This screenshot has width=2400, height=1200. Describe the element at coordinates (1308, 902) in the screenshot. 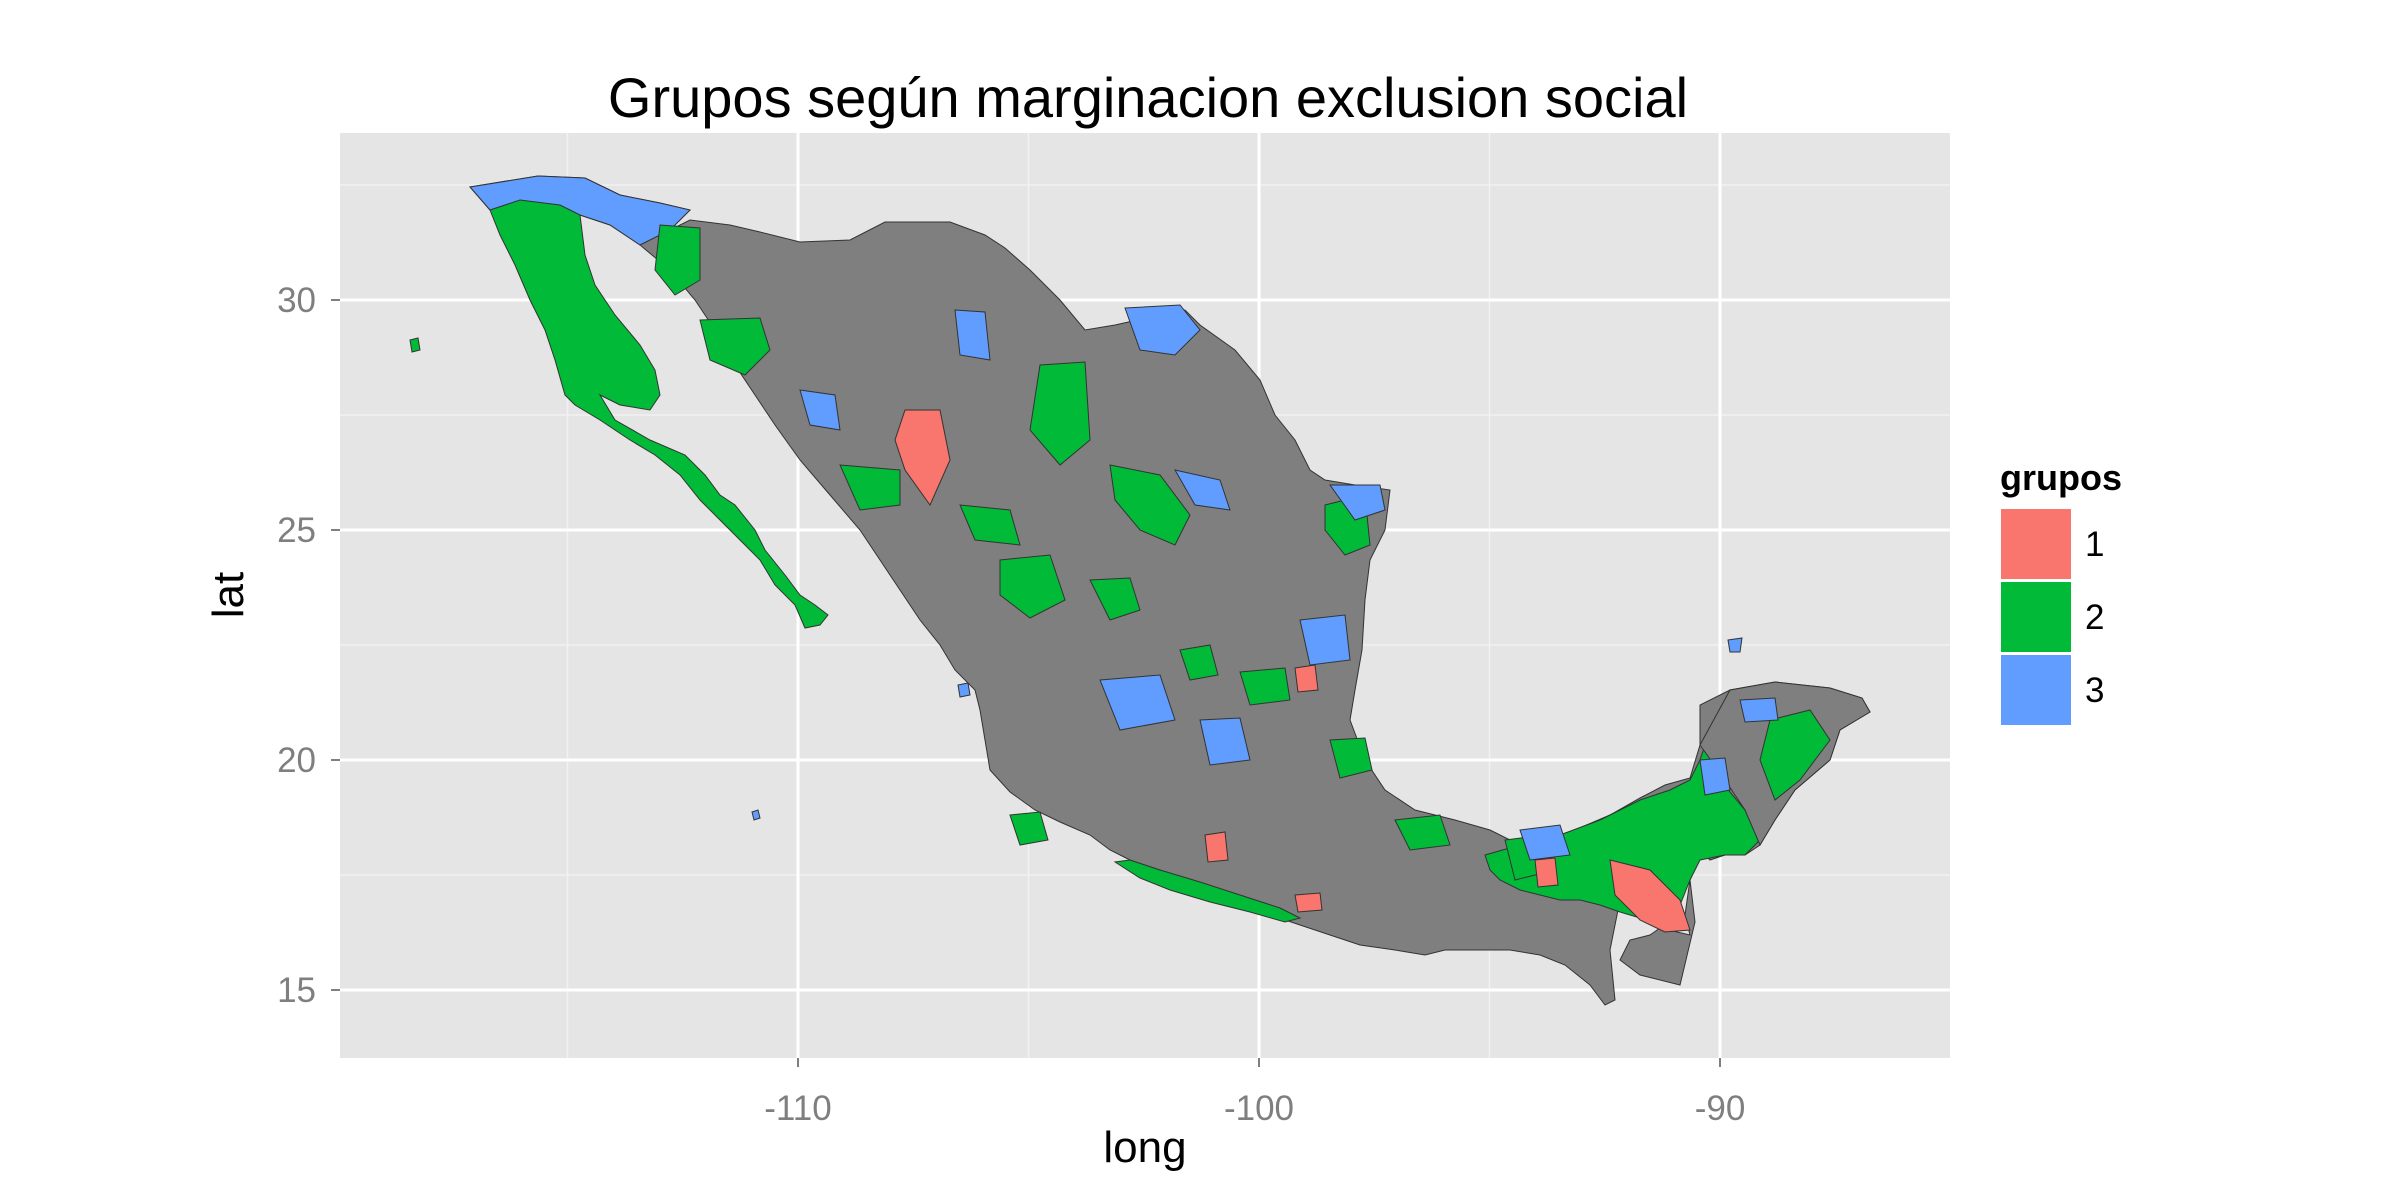

I see `oaxaca-group1-region` at that location.